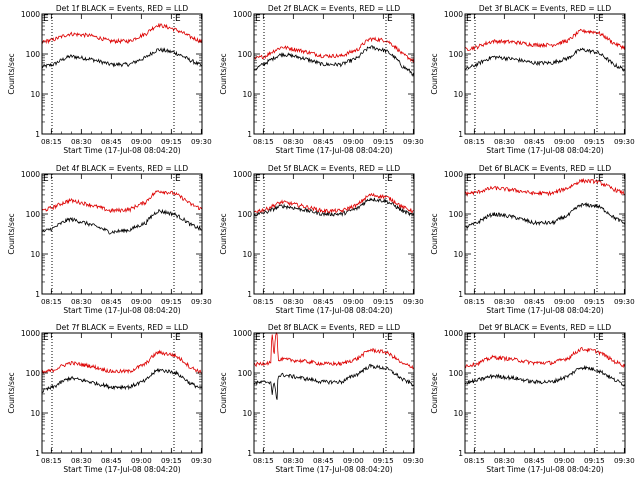 The image size is (640, 480). Describe the element at coordinates (334, 8) in the screenshot. I see `panel-title: Det 2f BLACK = Events, RED = LLD` at that location.